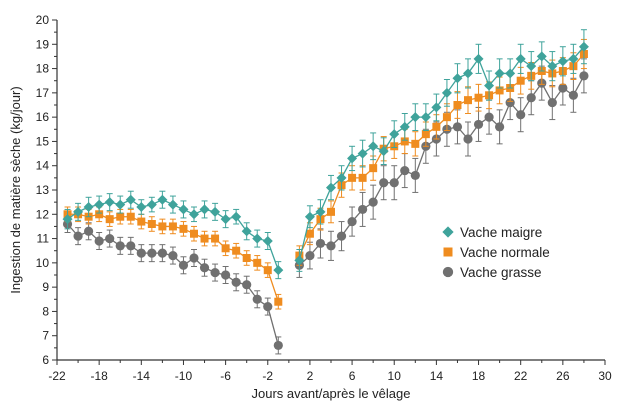 This screenshot has height=406, width=620. What do you see at coordinates (43, 141) in the screenshot?
I see `y-tick-label: 15` at bounding box center [43, 141].